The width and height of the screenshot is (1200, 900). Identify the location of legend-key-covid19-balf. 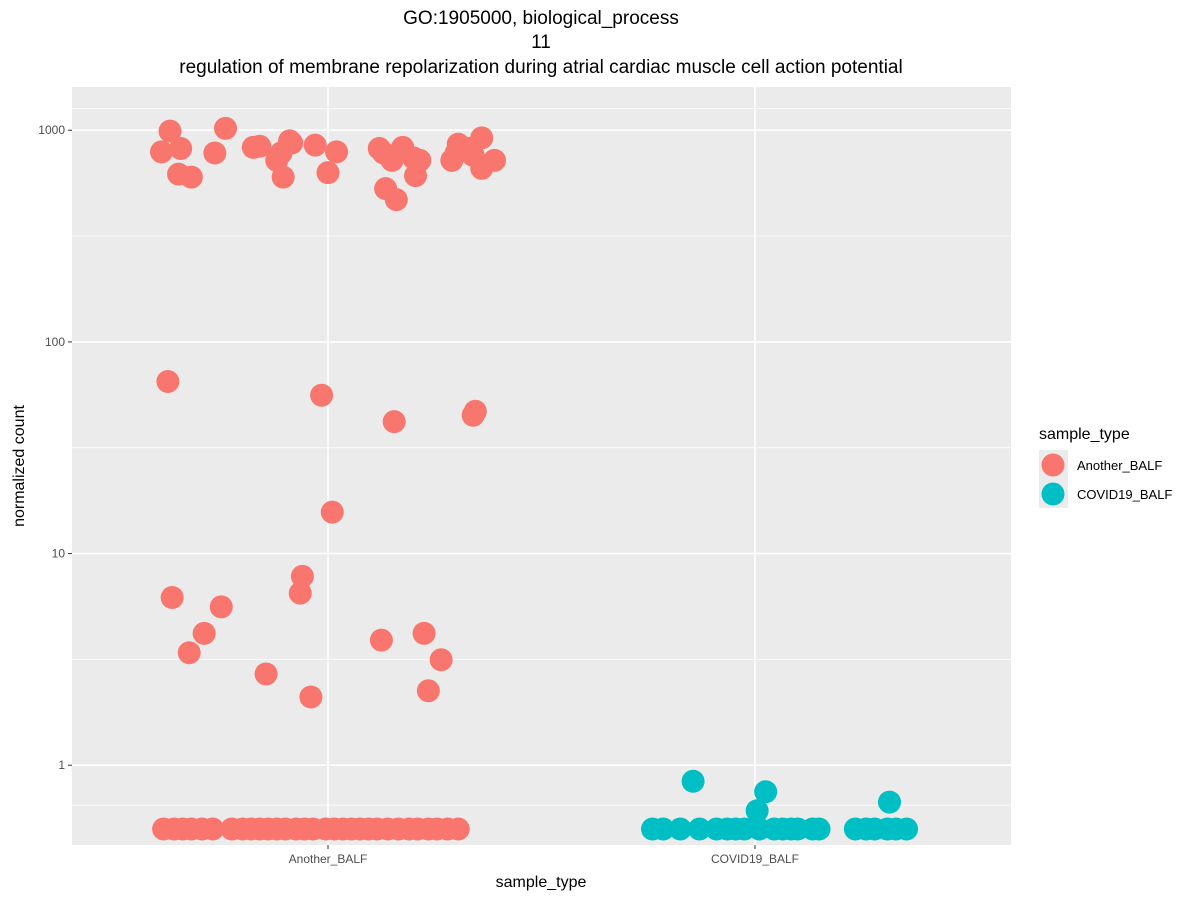
(1053, 494).